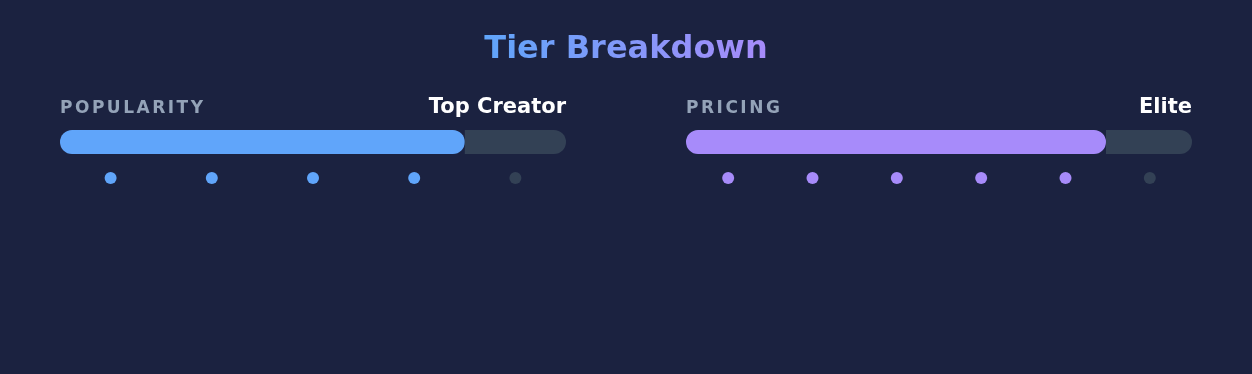 Image resolution: width=1252 pixels, height=374 pixels. I want to click on chart-title: POPULARITY, so click(133, 107).